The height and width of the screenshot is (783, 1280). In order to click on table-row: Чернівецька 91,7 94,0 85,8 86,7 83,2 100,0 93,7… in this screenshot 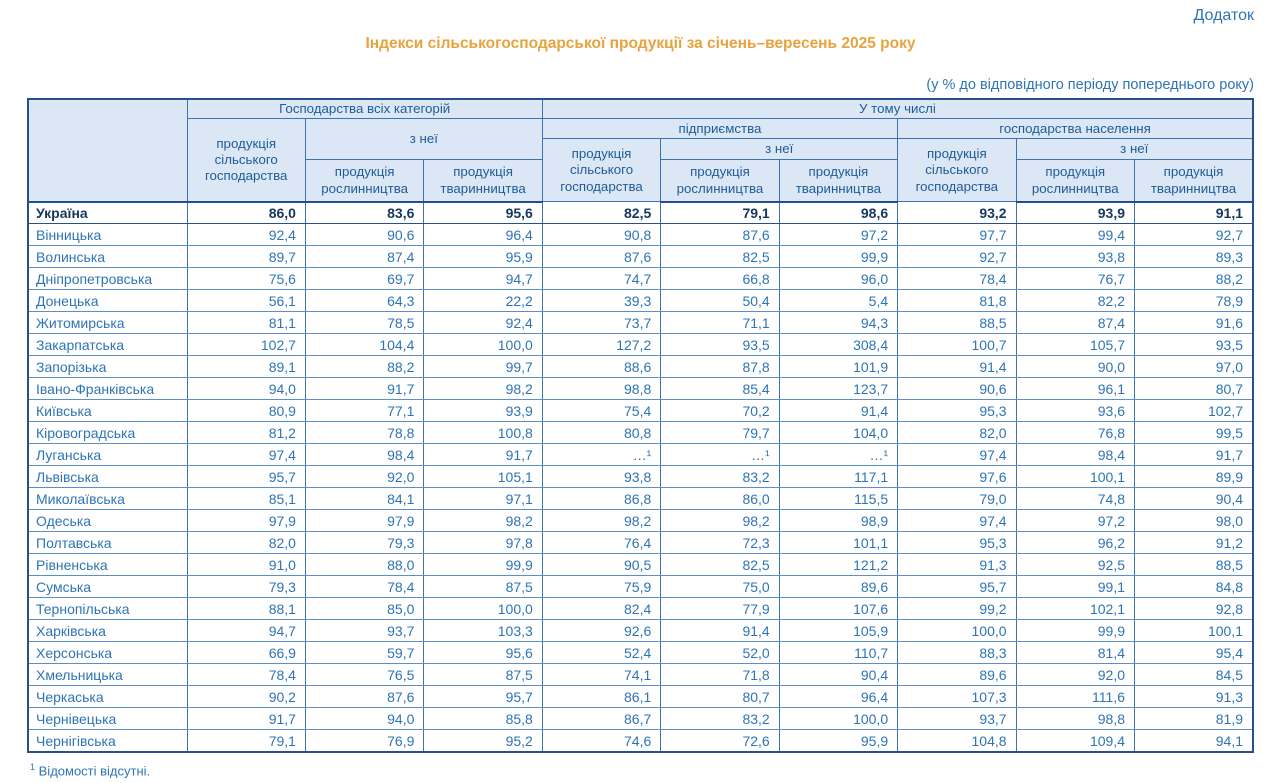, I will do `click(640, 719)`.